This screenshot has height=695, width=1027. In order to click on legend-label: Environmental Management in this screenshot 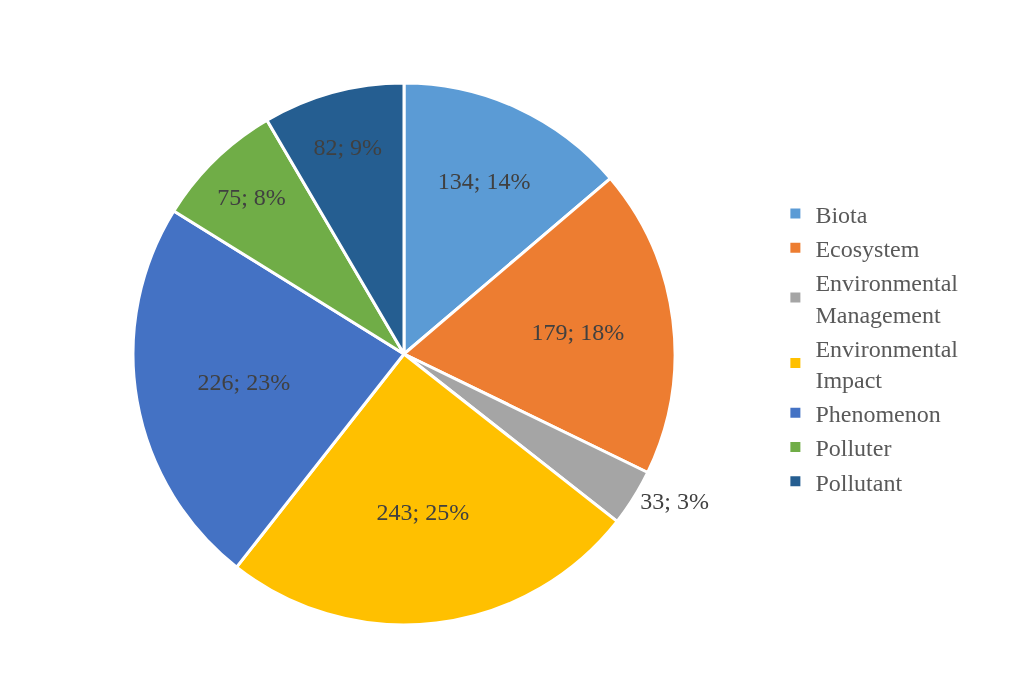, I will do `click(887, 299)`.